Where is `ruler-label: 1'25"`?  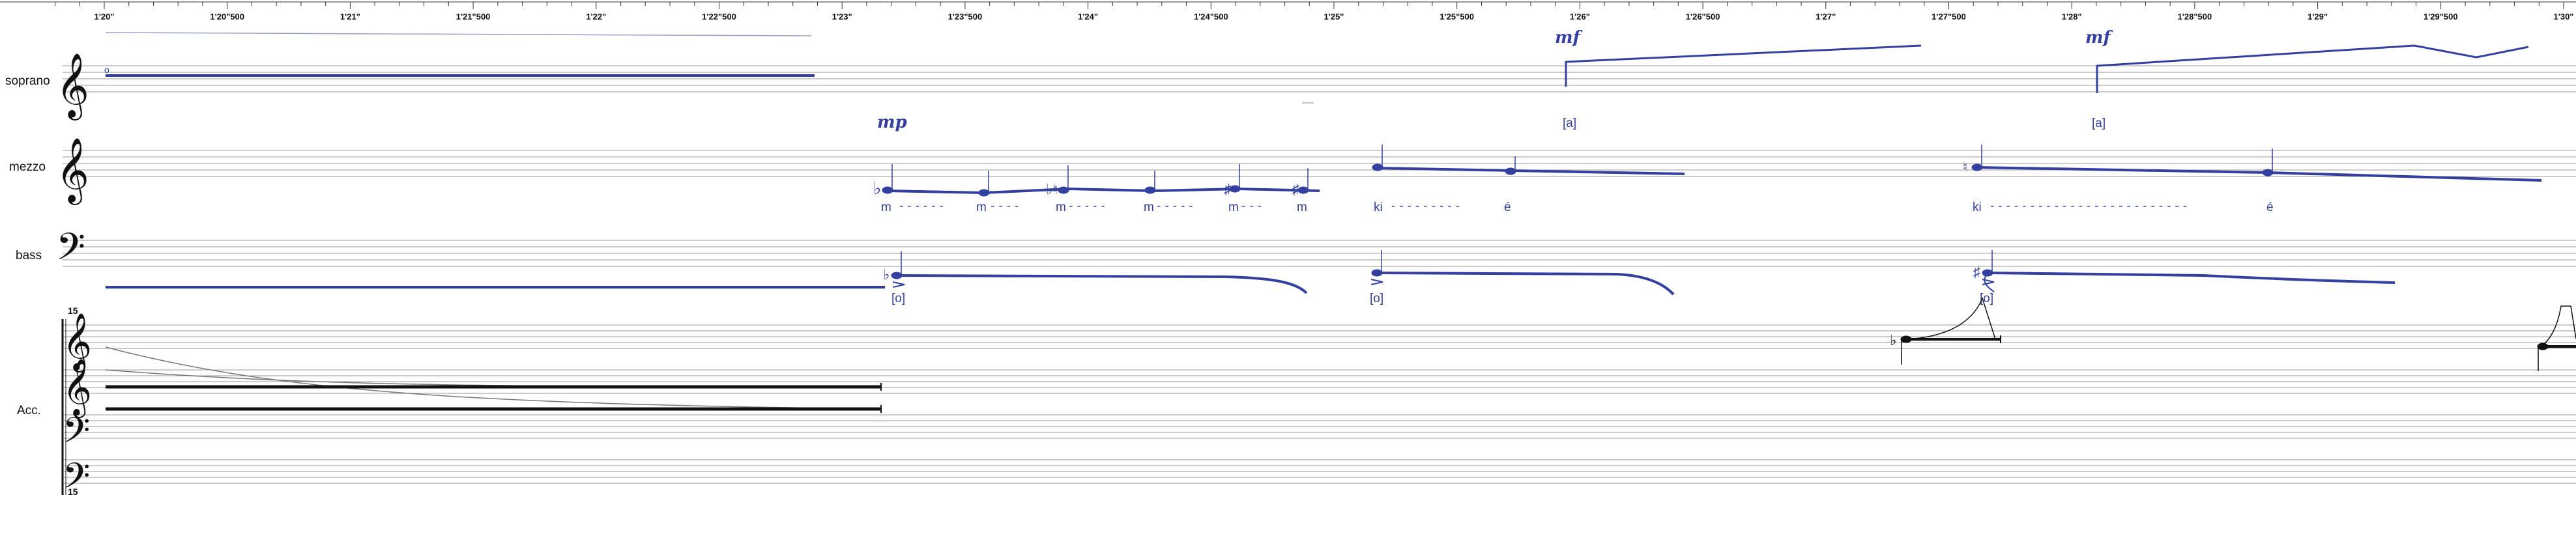 ruler-label: 1'25" is located at coordinates (1334, 16).